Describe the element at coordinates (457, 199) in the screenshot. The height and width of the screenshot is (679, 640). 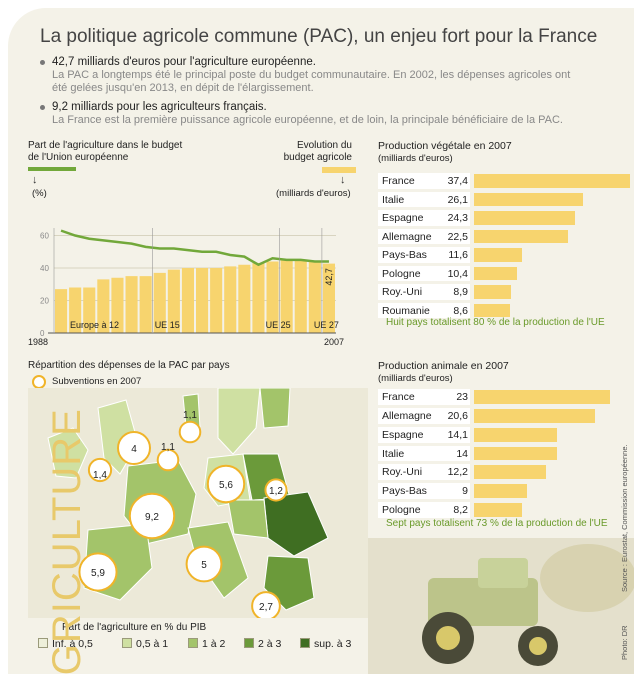
I see `value-label: 26,1` at that location.